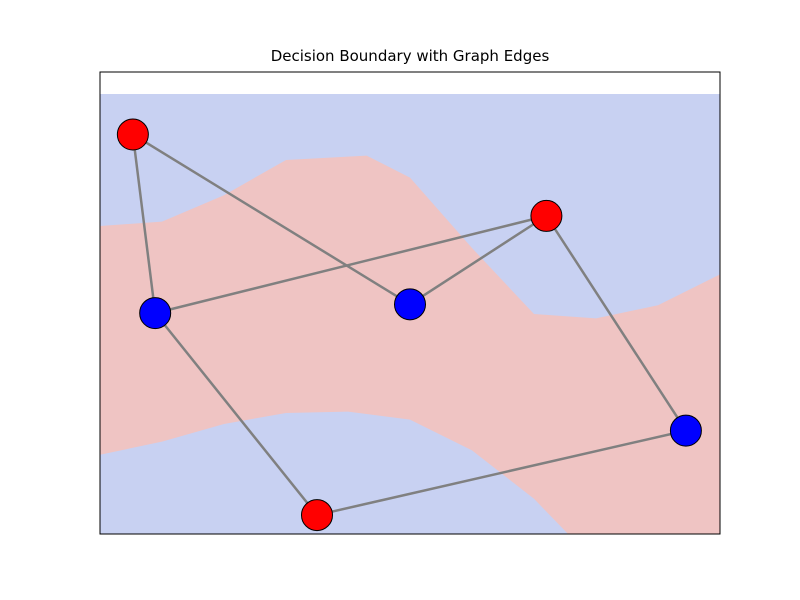  What do you see at coordinates (155, 313) in the screenshot?
I see `node-1-blue` at bounding box center [155, 313].